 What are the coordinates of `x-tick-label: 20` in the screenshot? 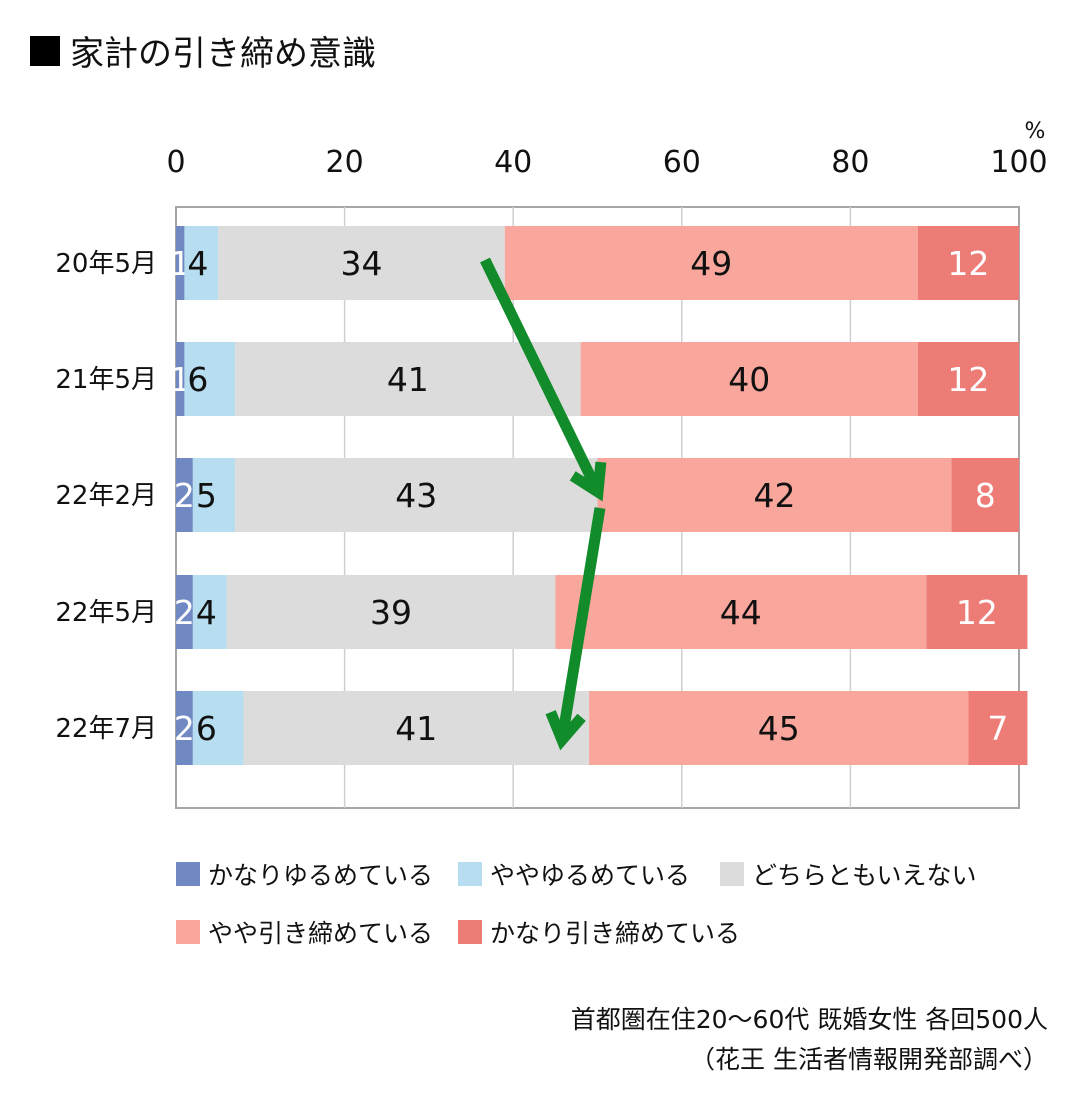 It's located at (345, 162).